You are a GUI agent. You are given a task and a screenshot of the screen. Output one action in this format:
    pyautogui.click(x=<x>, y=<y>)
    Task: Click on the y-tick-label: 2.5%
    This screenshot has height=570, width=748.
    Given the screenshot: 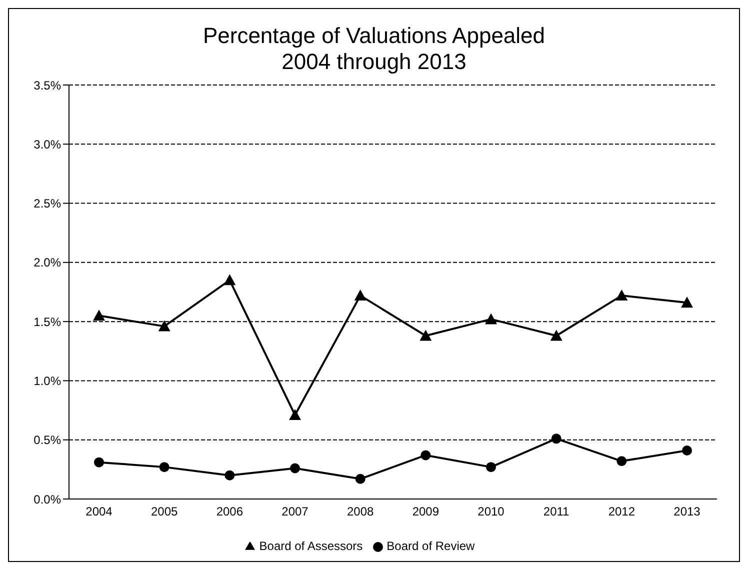 What is the action you would take?
    pyautogui.click(x=48, y=203)
    